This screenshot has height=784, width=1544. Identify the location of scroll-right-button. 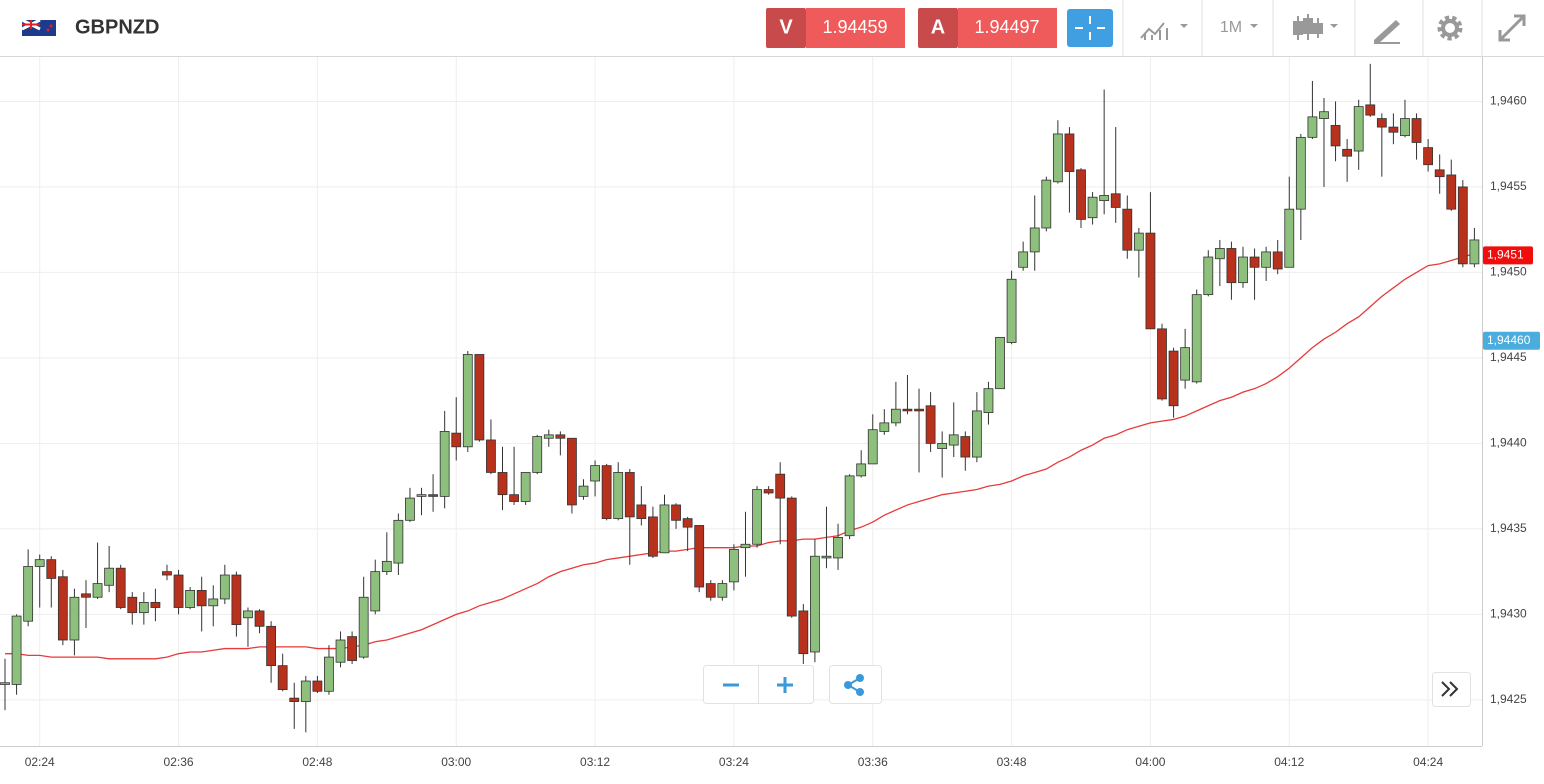
(1451, 689).